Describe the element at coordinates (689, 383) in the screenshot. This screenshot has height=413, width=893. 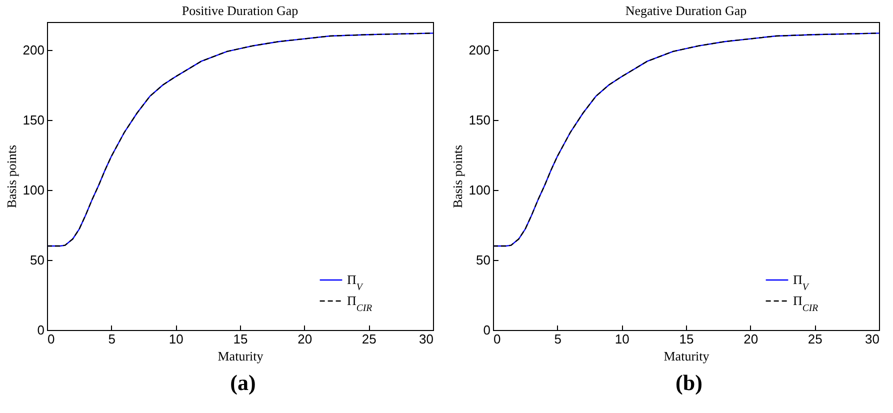
I see `text: (b)` at that location.